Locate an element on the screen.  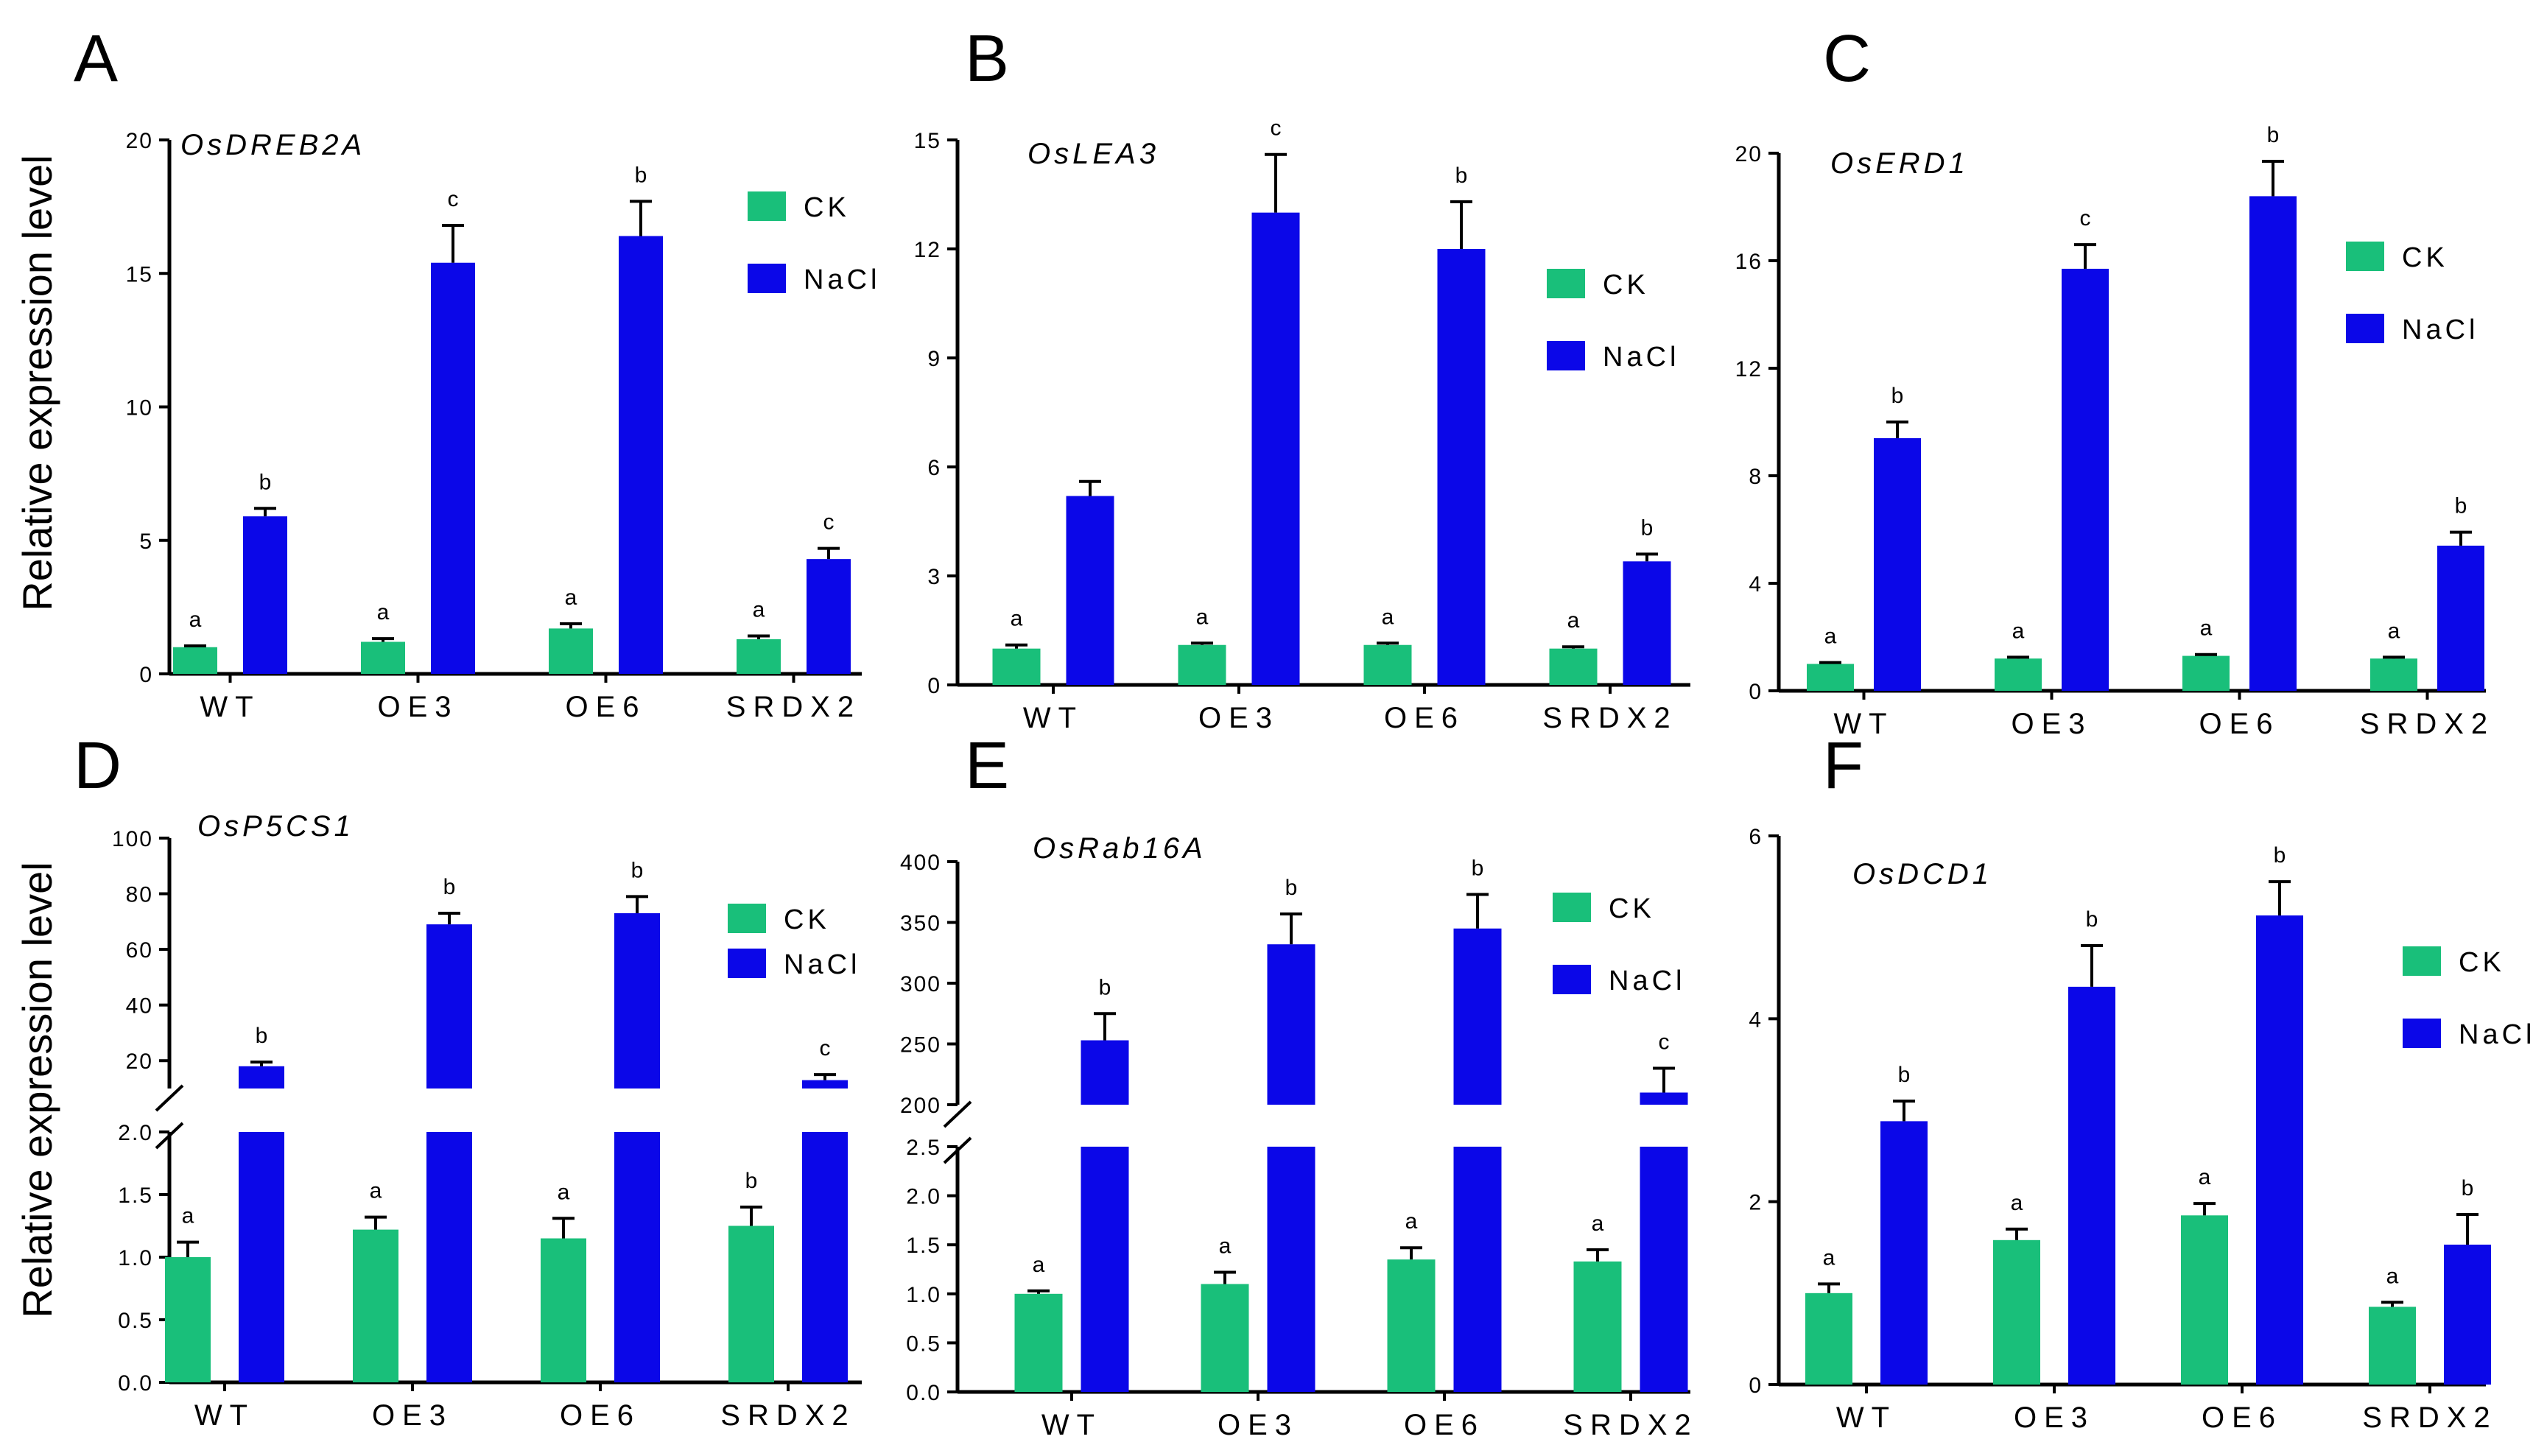
panel-d-label: D is located at coordinates (98, 766).